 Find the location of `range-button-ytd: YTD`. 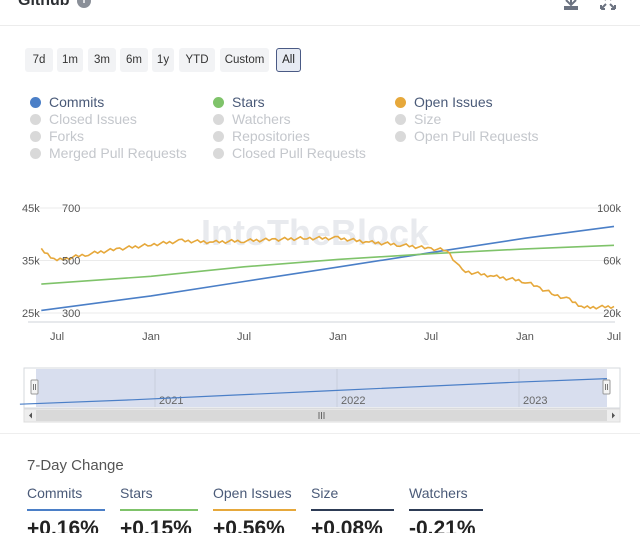

range-button-ytd: YTD is located at coordinates (197, 60).